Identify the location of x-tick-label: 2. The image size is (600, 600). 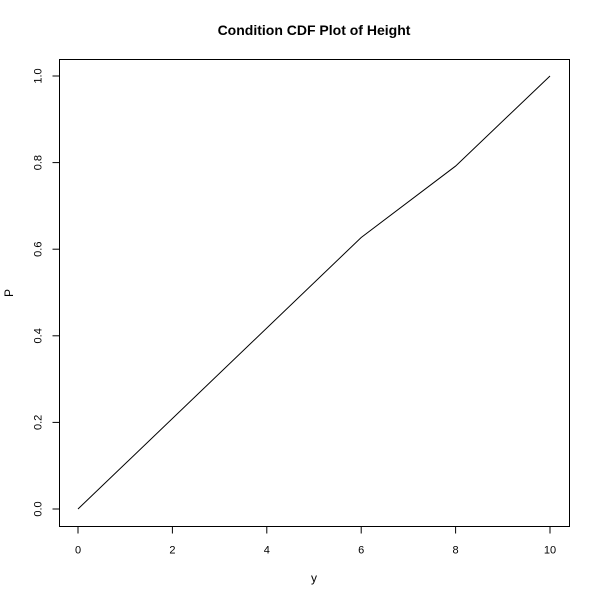
(172, 551).